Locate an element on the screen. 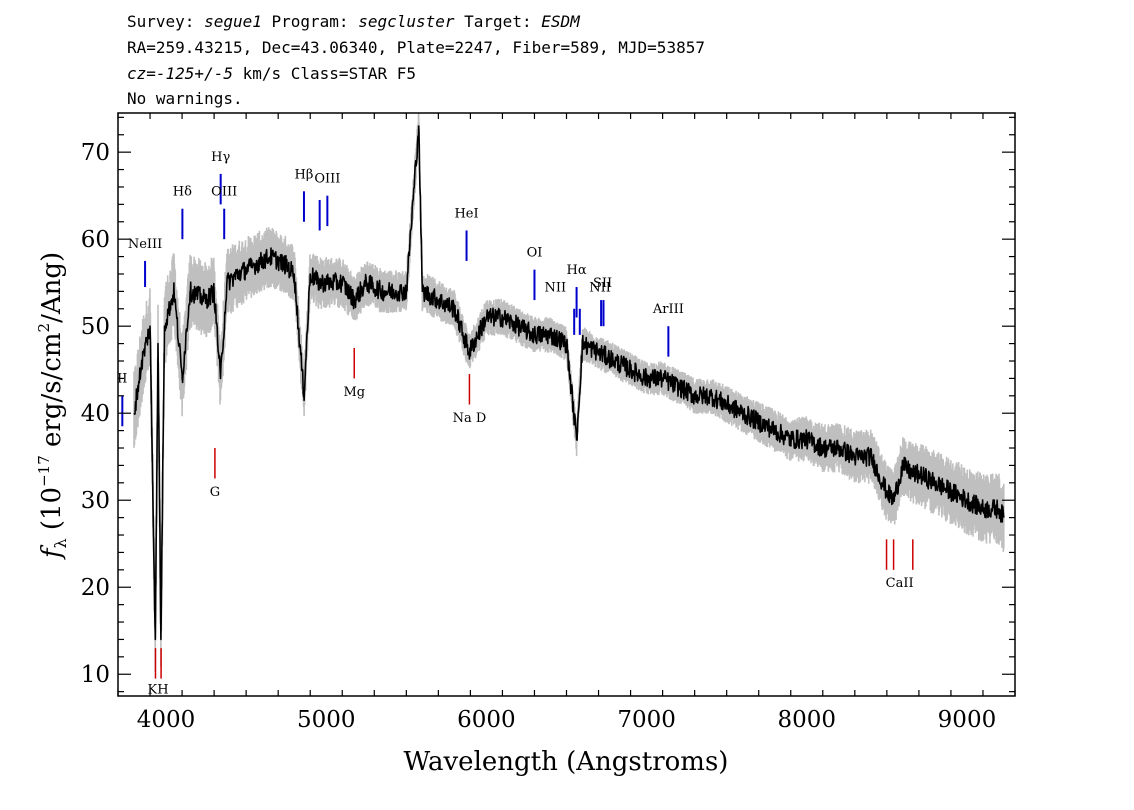 Image resolution: width=1134 pixels, height=810 pixels. y-tick-label: 30 is located at coordinates (95, 501).